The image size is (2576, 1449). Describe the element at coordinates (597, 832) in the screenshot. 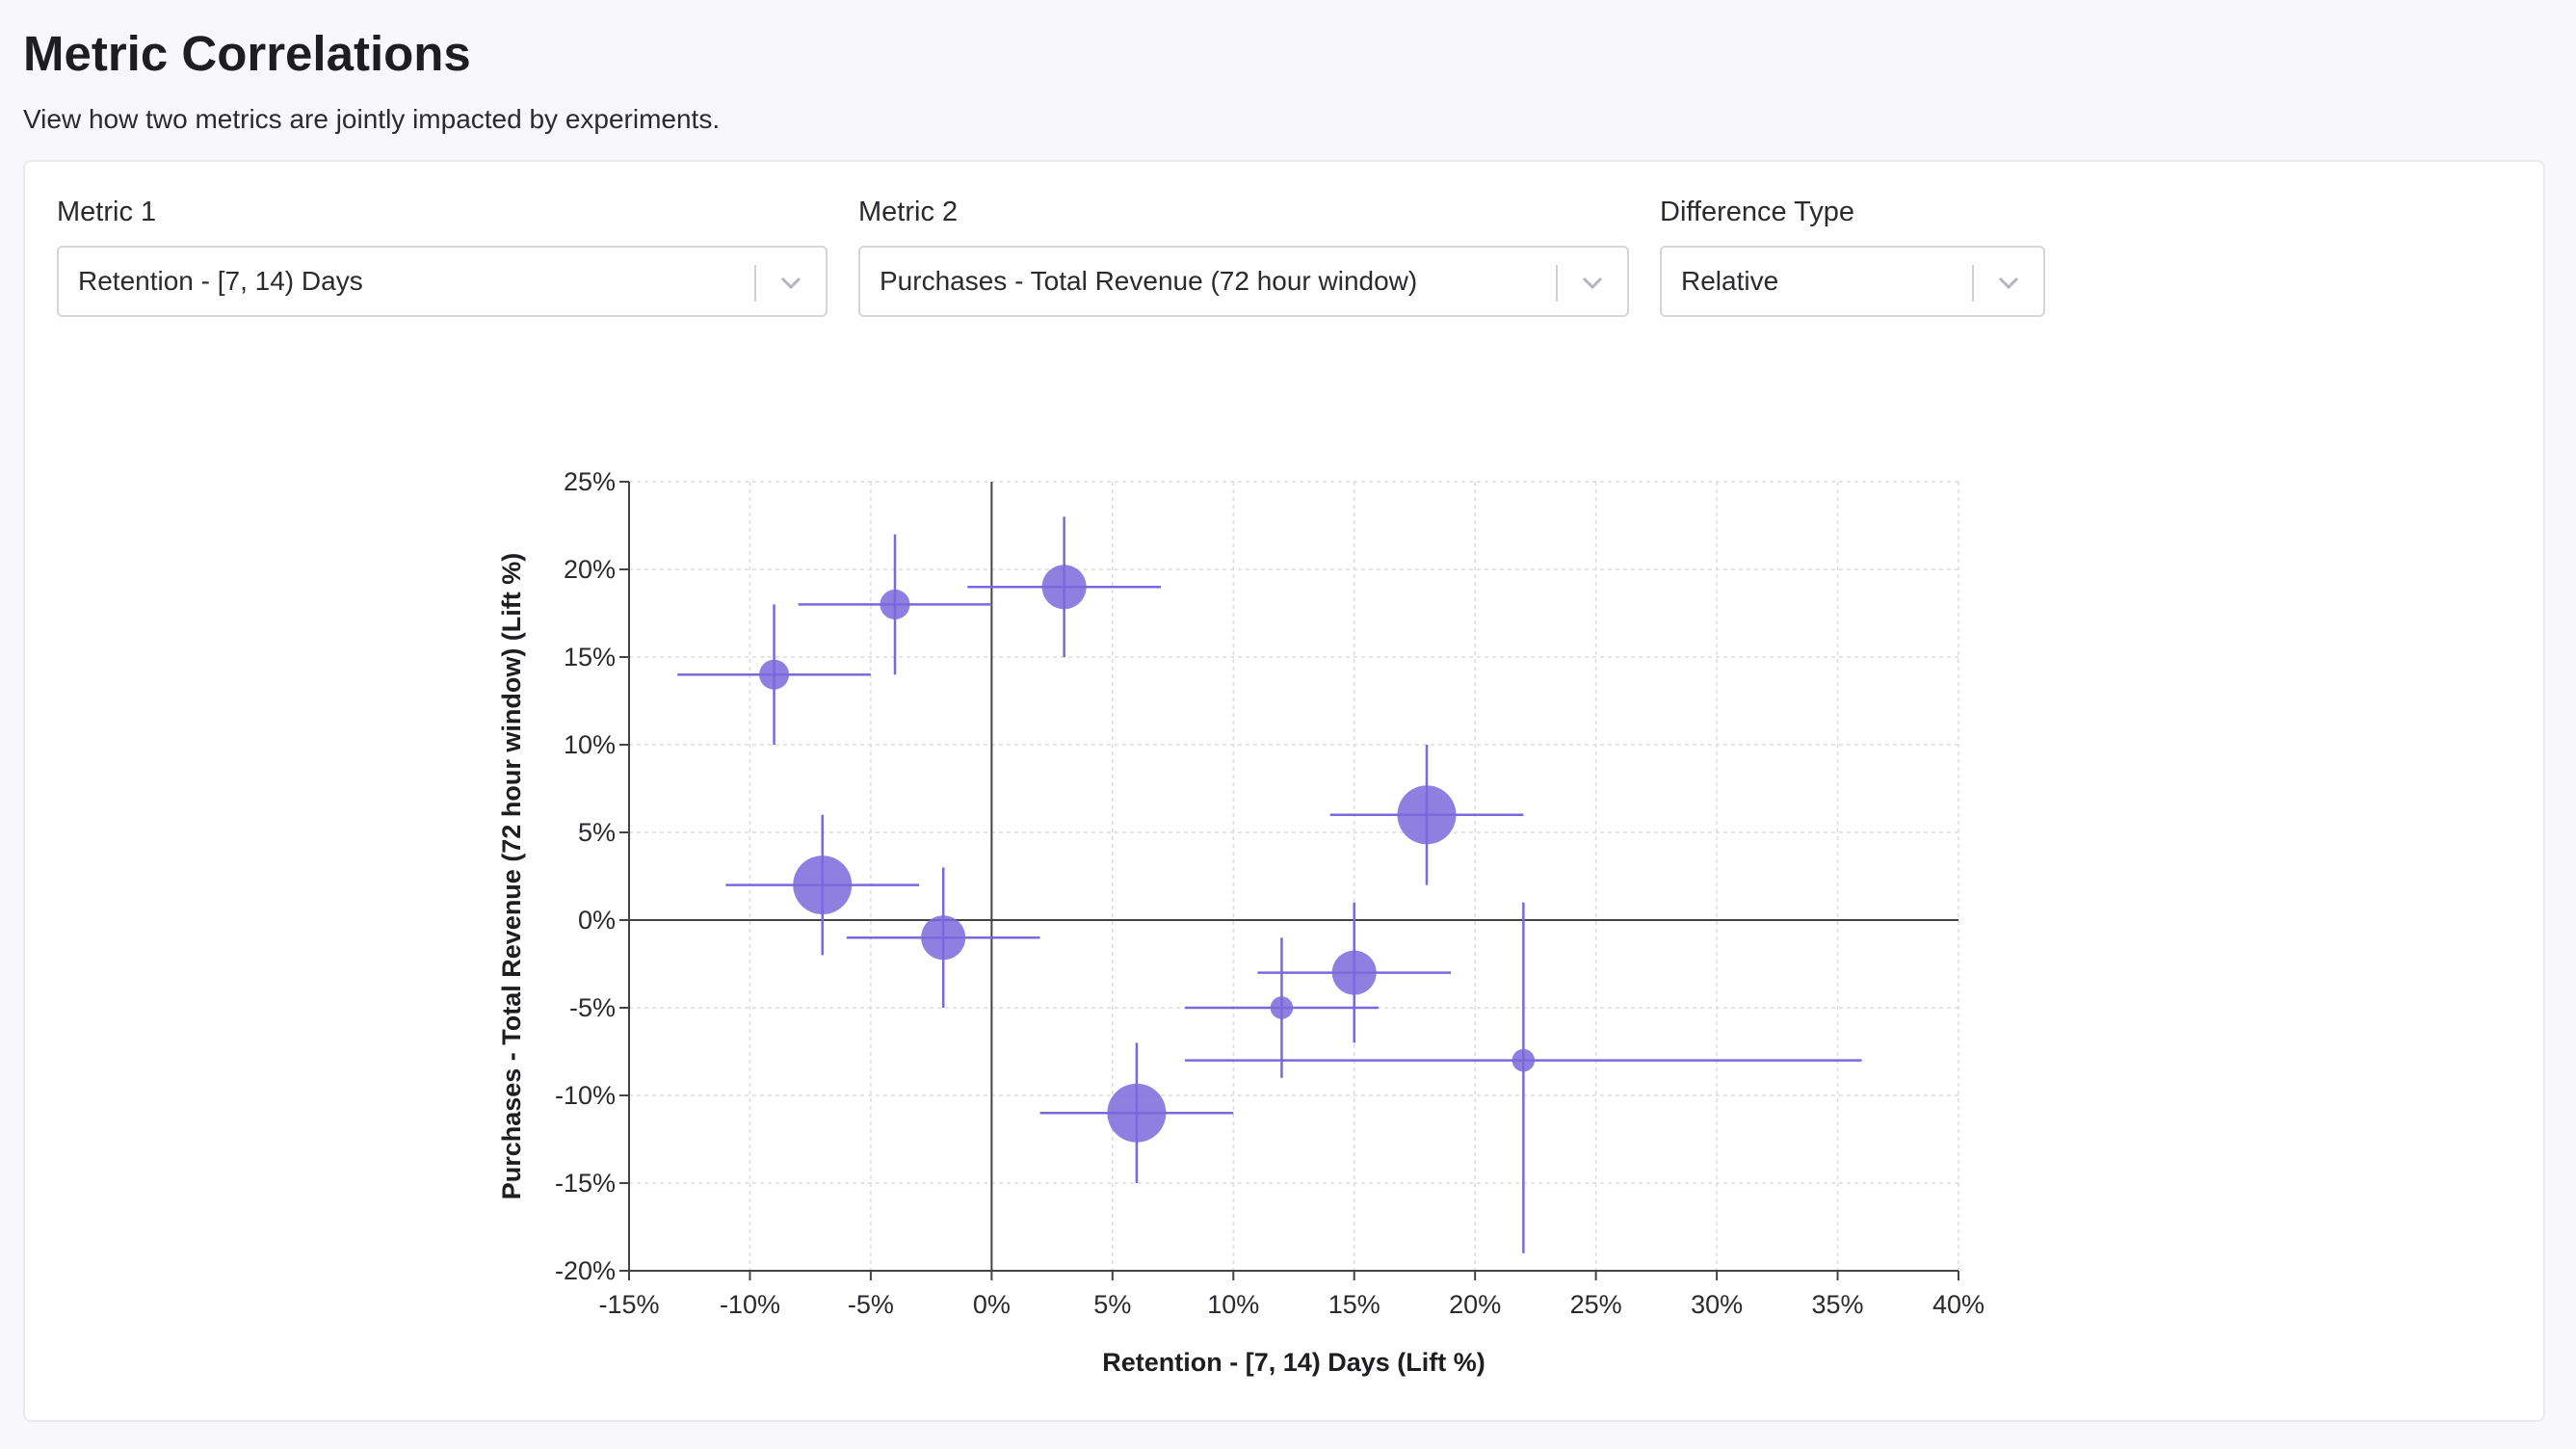

I see `y-tick-label: 5%` at that location.